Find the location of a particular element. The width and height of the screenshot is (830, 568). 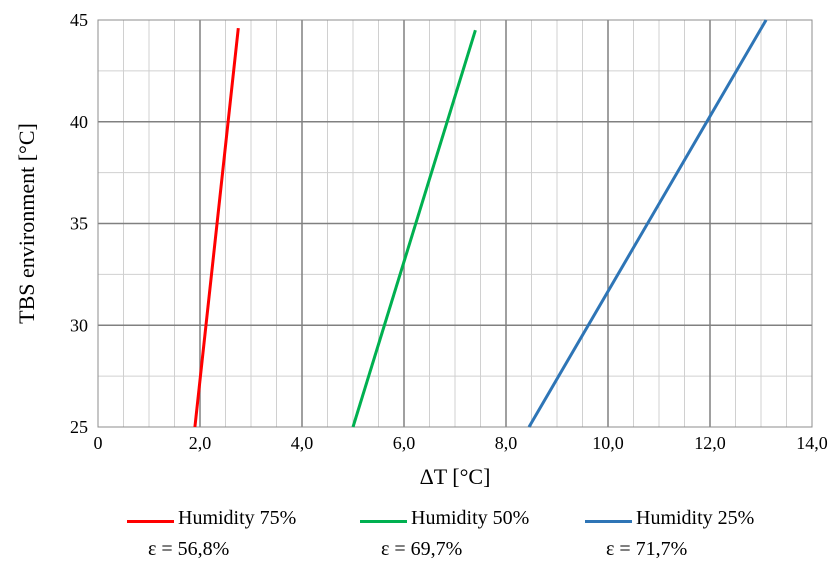

x-axis-title: ΔT [°C] is located at coordinates (455, 476).